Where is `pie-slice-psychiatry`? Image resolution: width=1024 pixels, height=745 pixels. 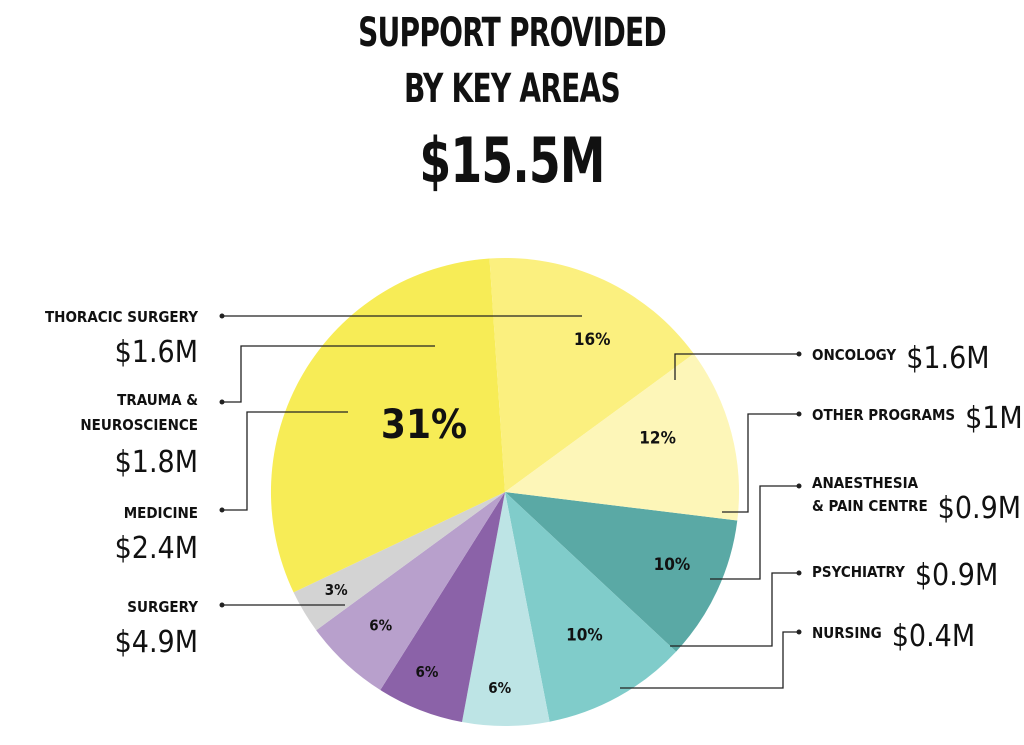 pie-slice-psychiatry is located at coordinates (410, 591).